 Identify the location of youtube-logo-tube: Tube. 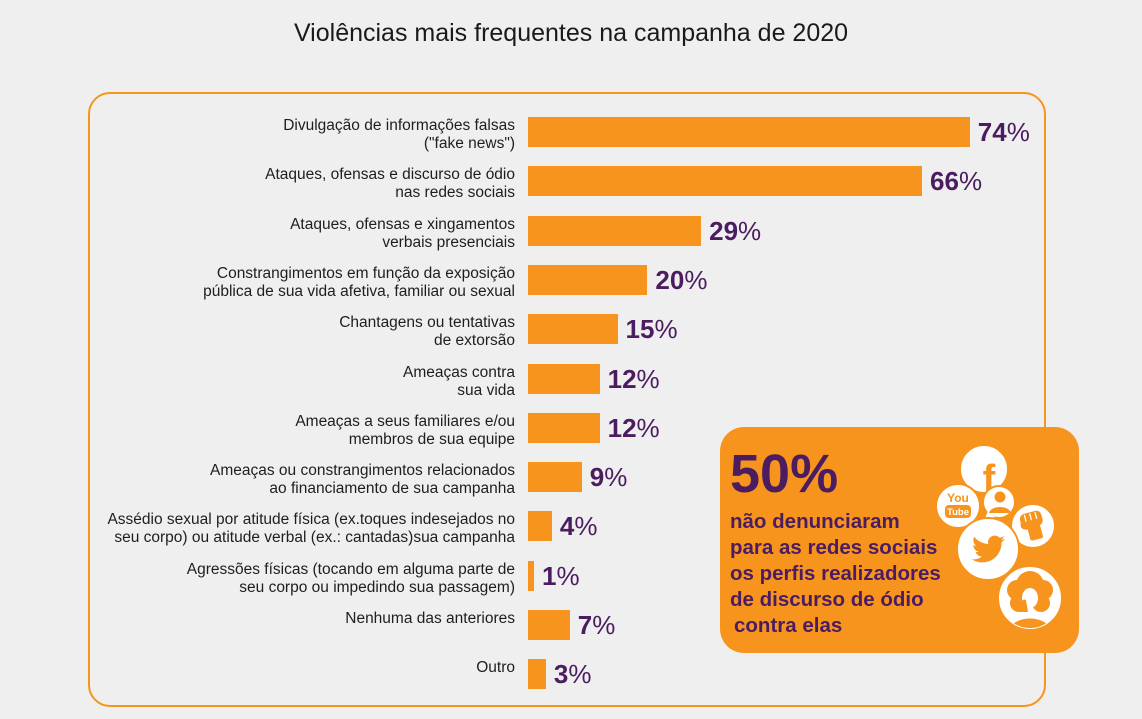
(958, 512).